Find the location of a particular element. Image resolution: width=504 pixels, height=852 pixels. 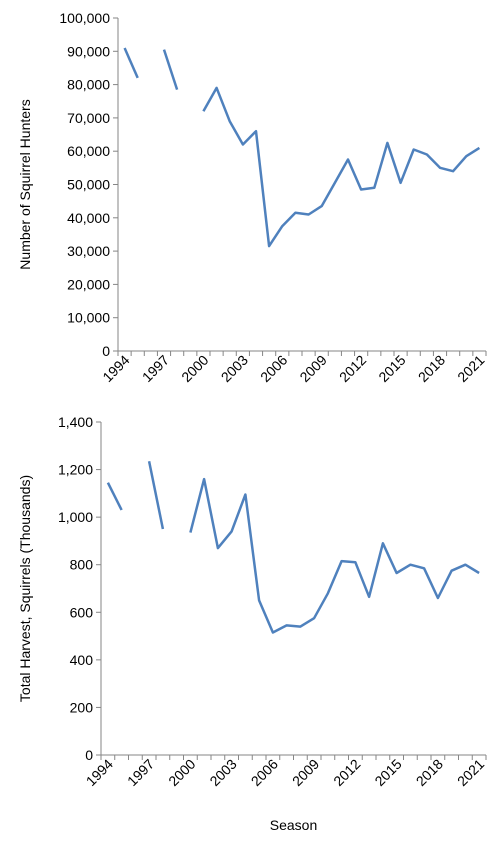

y-tick-label: 20,000 is located at coordinates (88, 284).